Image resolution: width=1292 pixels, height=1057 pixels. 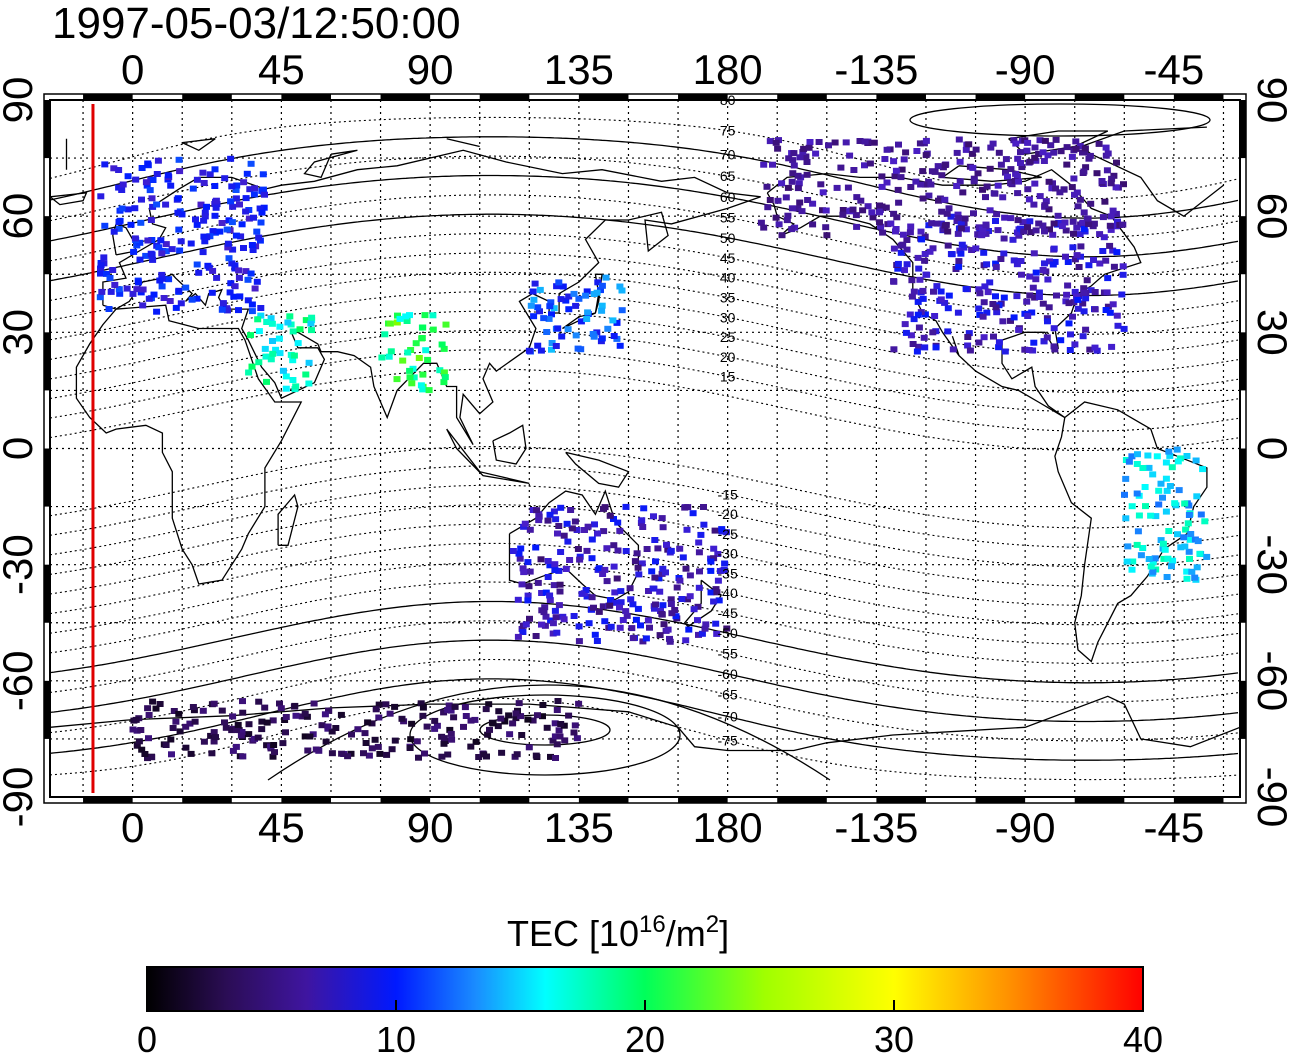 What do you see at coordinates (1025, 69) in the screenshot?
I see `x-tick-label-top: -90` at bounding box center [1025, 69].